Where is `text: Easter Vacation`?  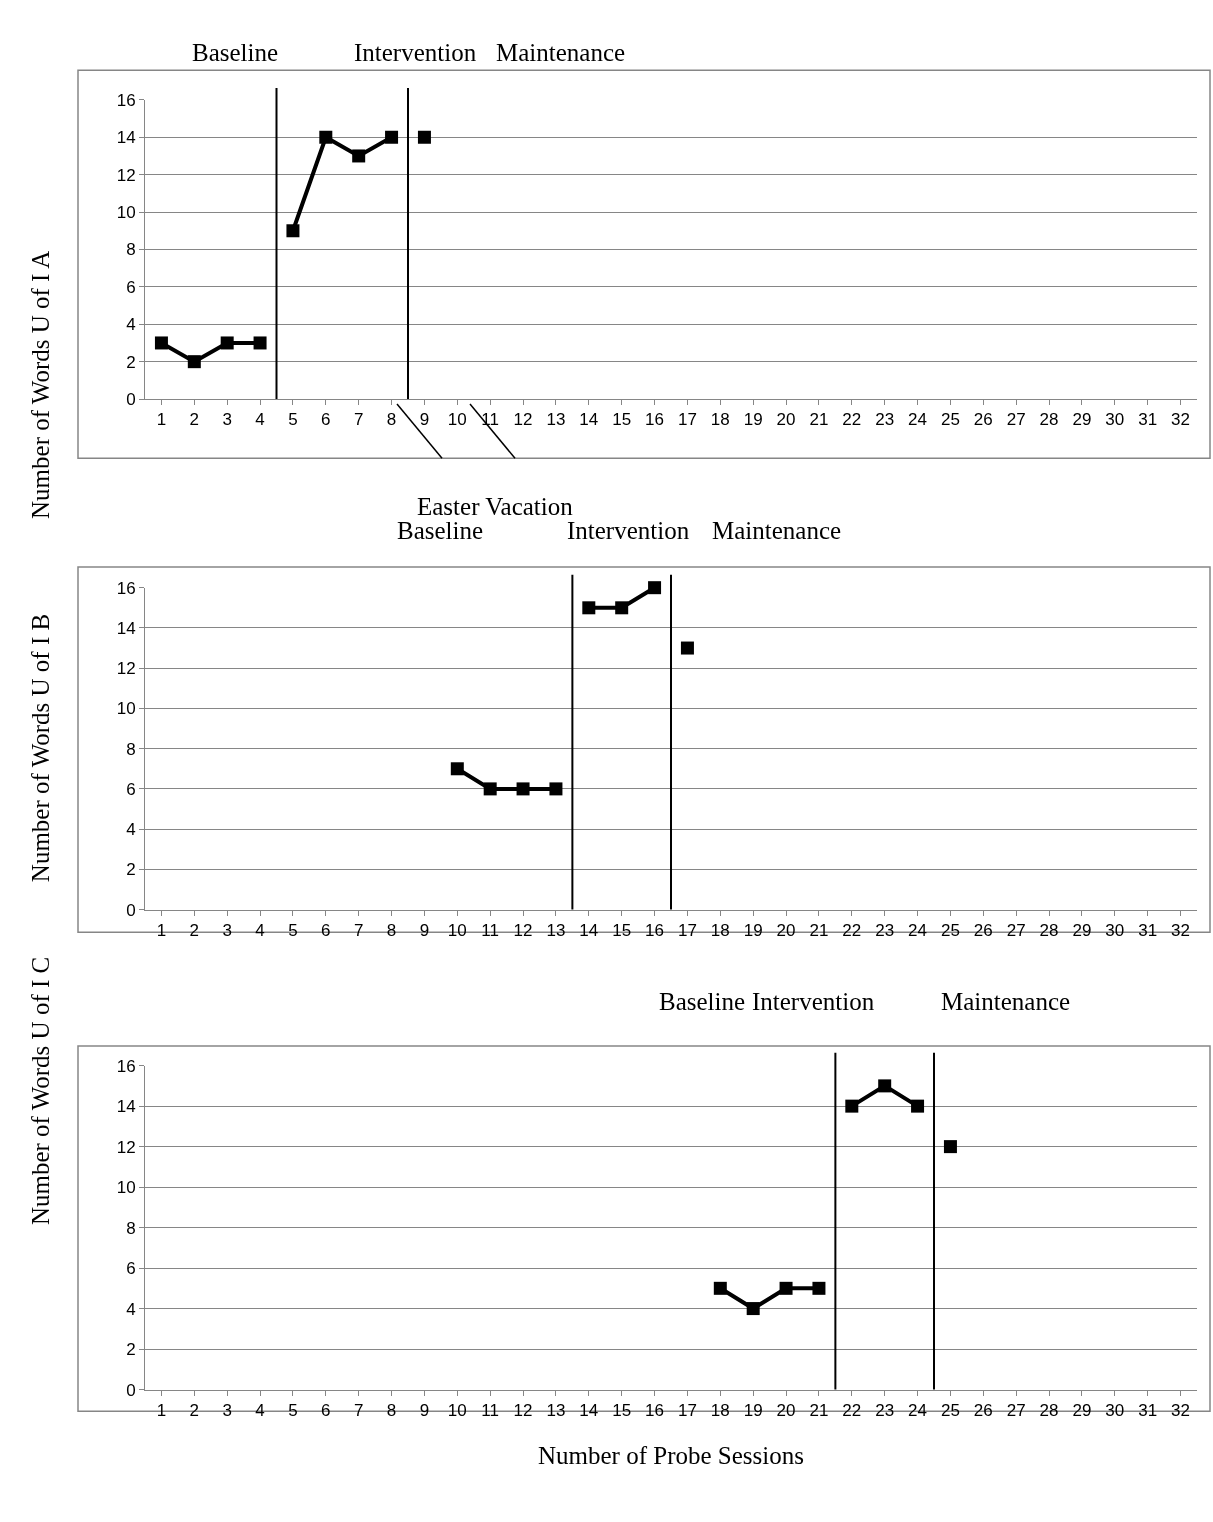 text: Easter Vacation is located at coordinates (495, 506).